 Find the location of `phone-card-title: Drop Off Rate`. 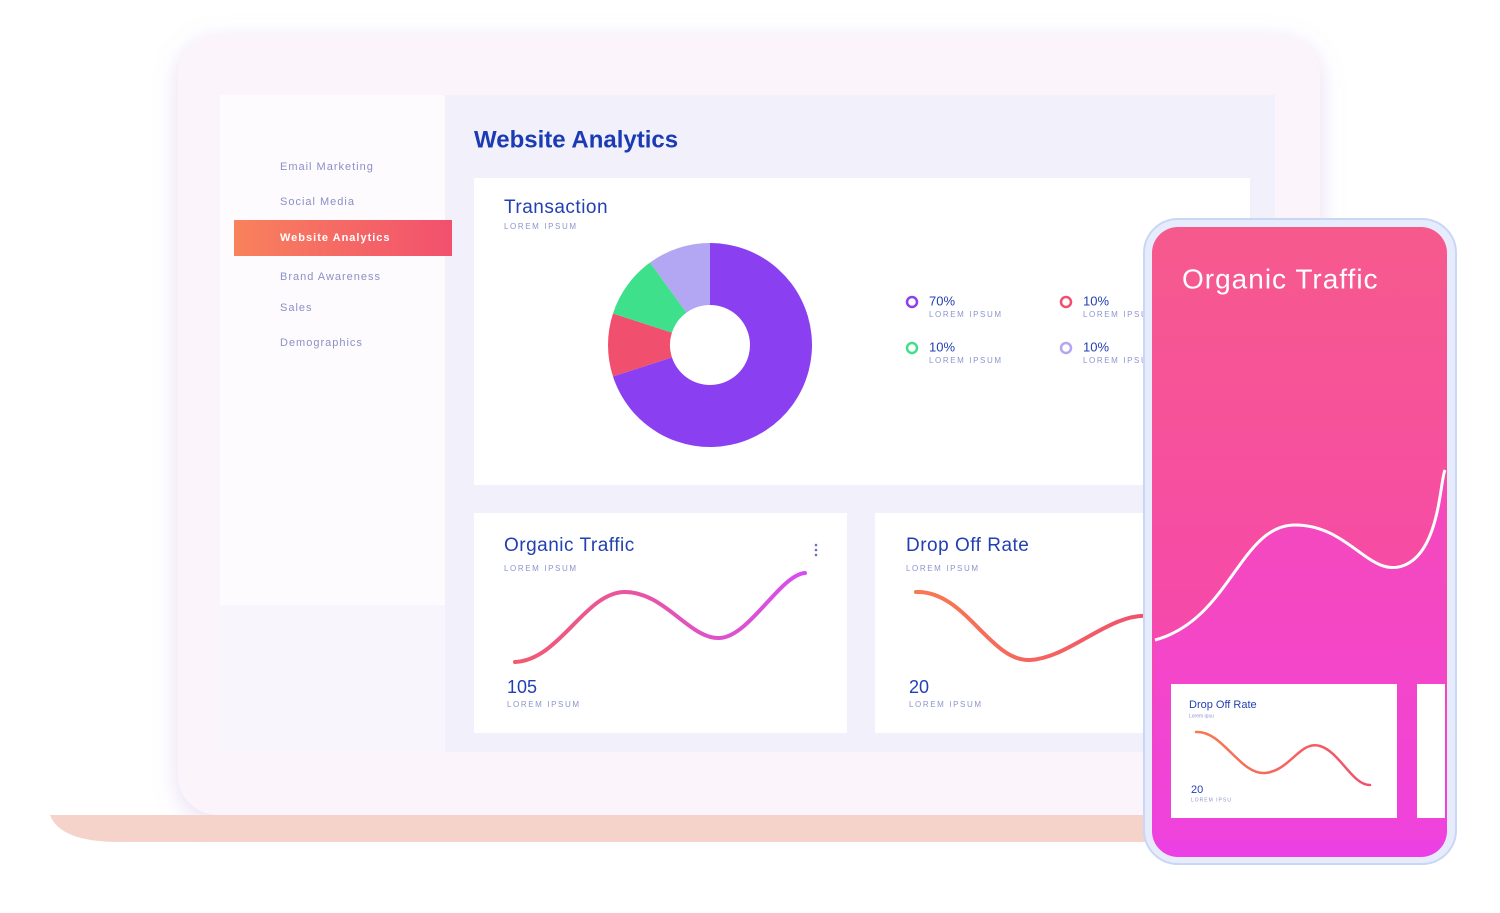

phone-card-title: Drop Off Rate is located at coordinates (1223, 705).